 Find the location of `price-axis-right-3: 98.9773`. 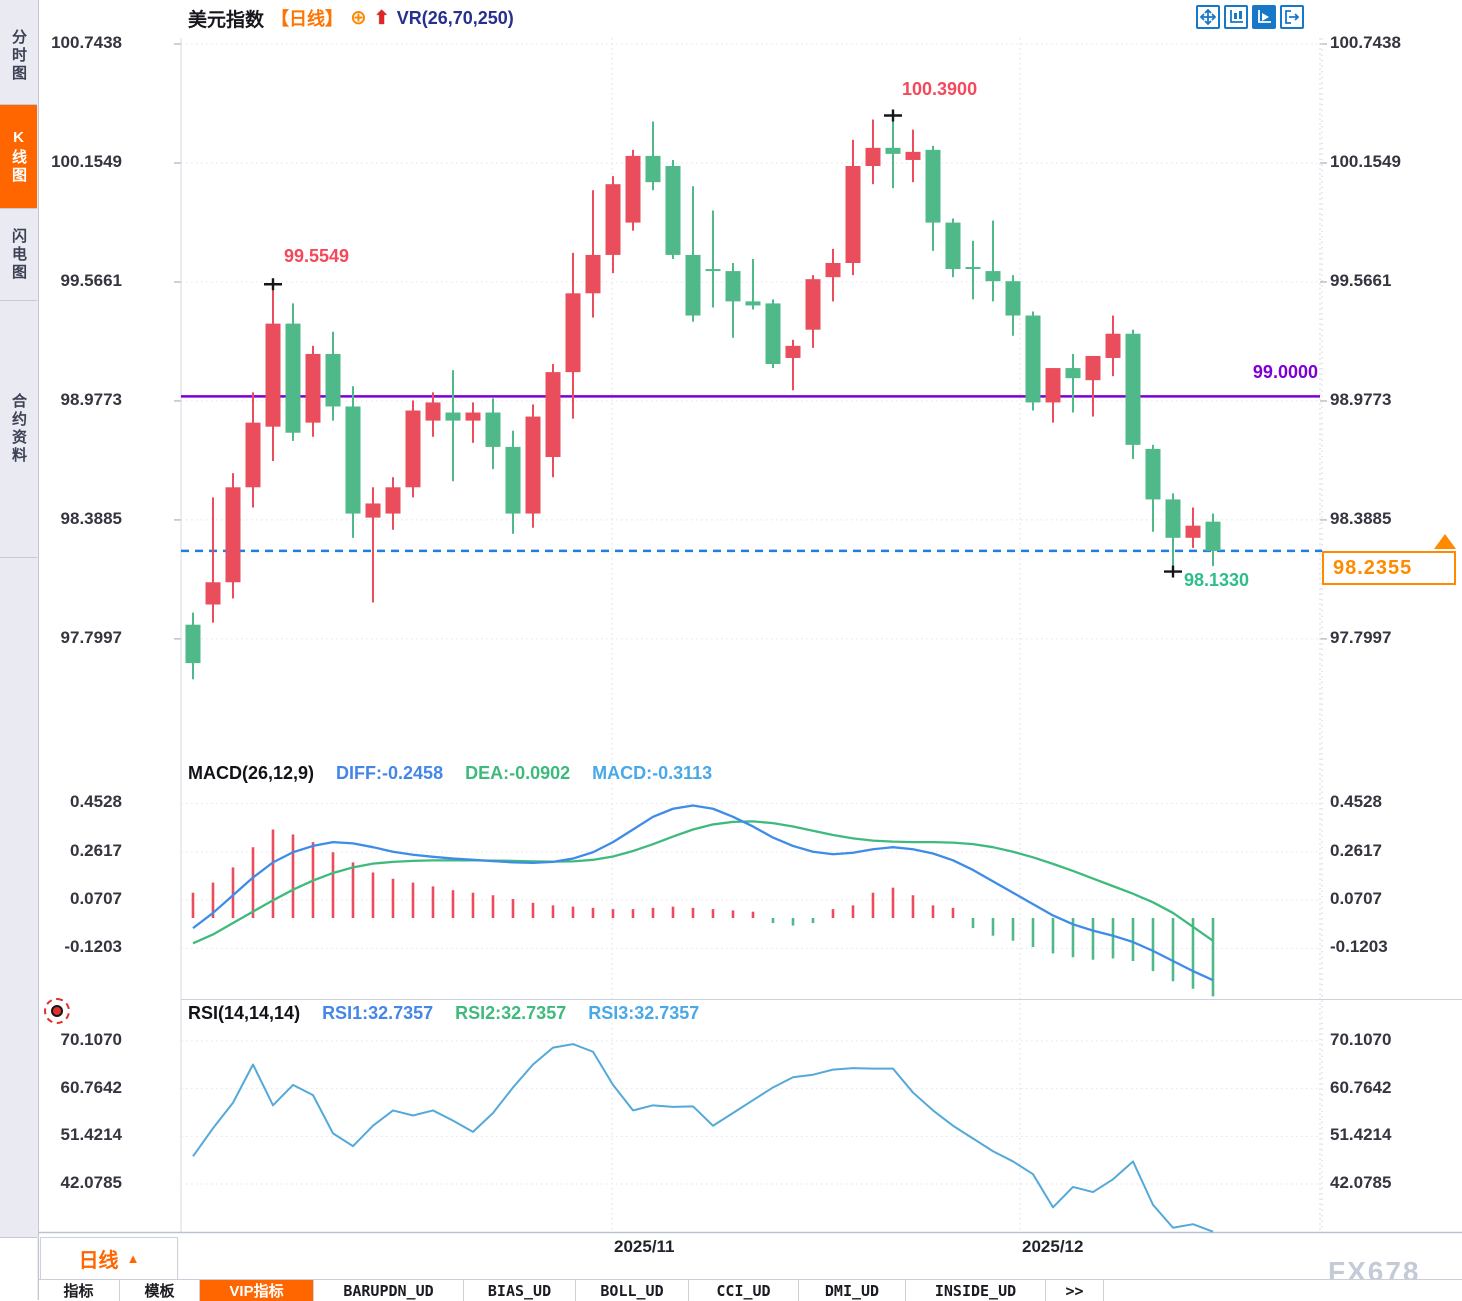

price-axis-right-3: 98.9773 is located at coordinates (1361, 399).